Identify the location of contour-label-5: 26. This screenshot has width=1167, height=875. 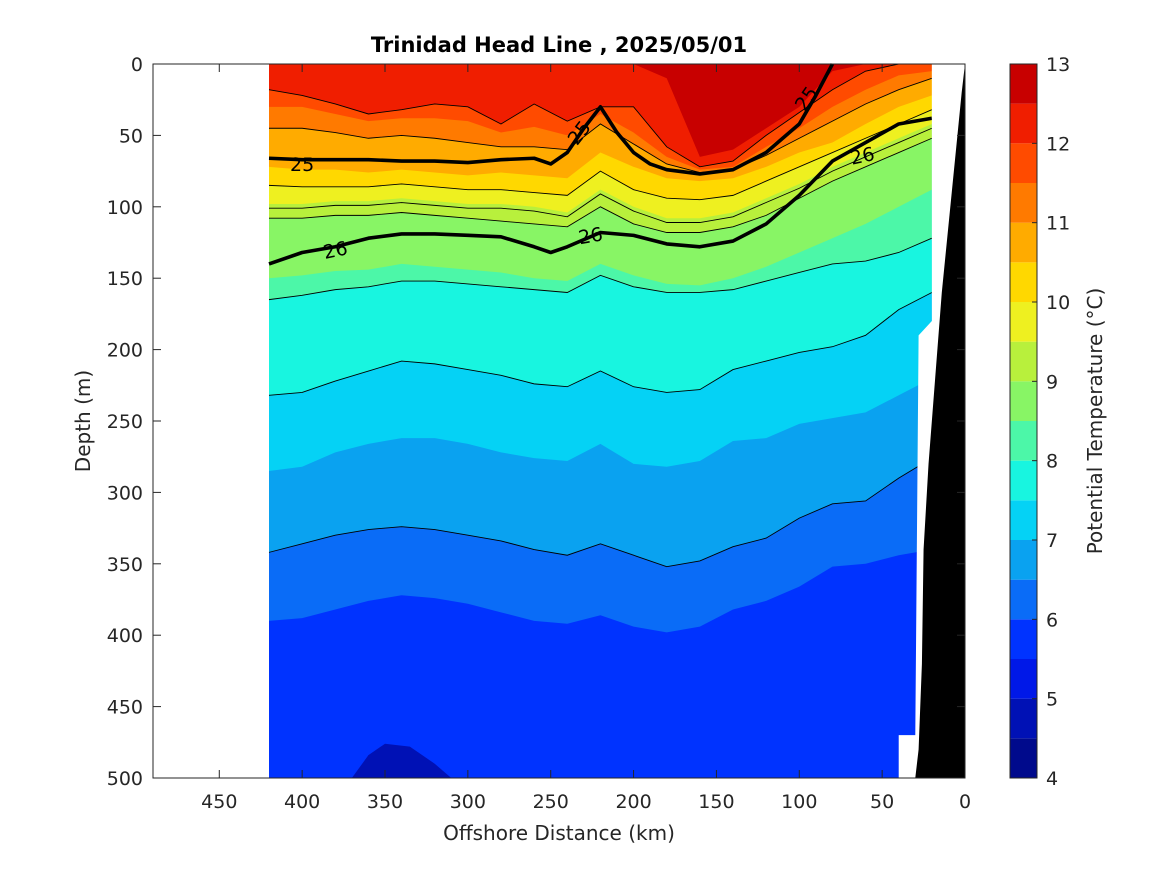
(862, 156).